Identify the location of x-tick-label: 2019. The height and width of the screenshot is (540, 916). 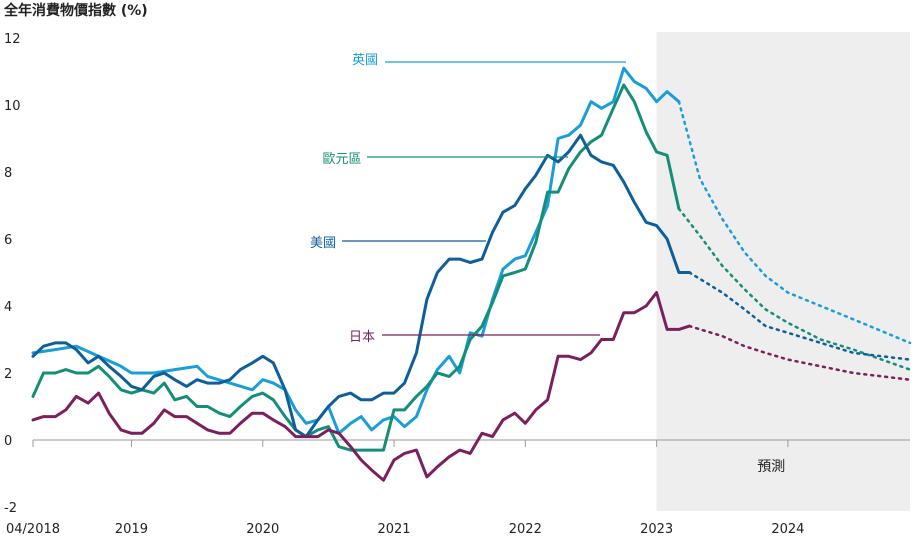
(131, 529).